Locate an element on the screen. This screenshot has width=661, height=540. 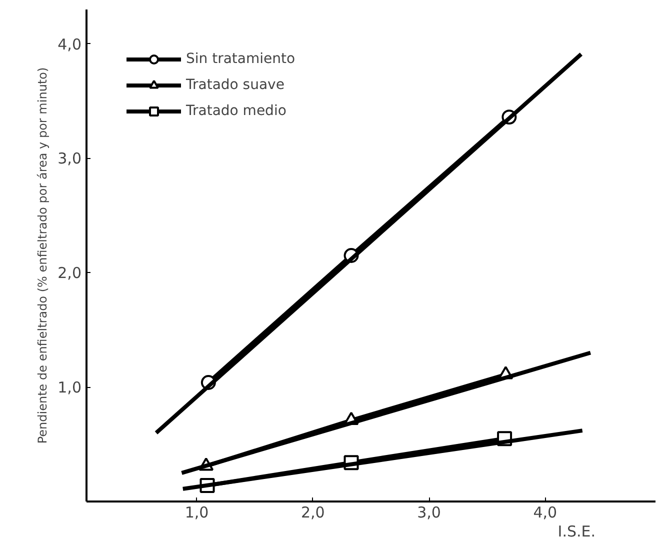
y-tick-label: 3,0 is located at coordinates (70, 159).